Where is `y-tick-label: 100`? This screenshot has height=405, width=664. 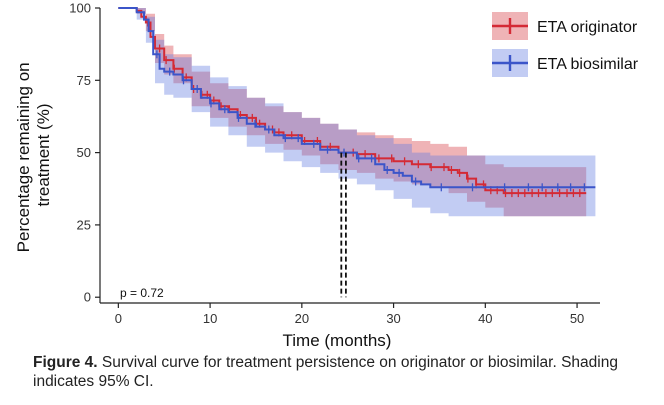 y-tick-label: 100 is located at coordinates (80, 8).